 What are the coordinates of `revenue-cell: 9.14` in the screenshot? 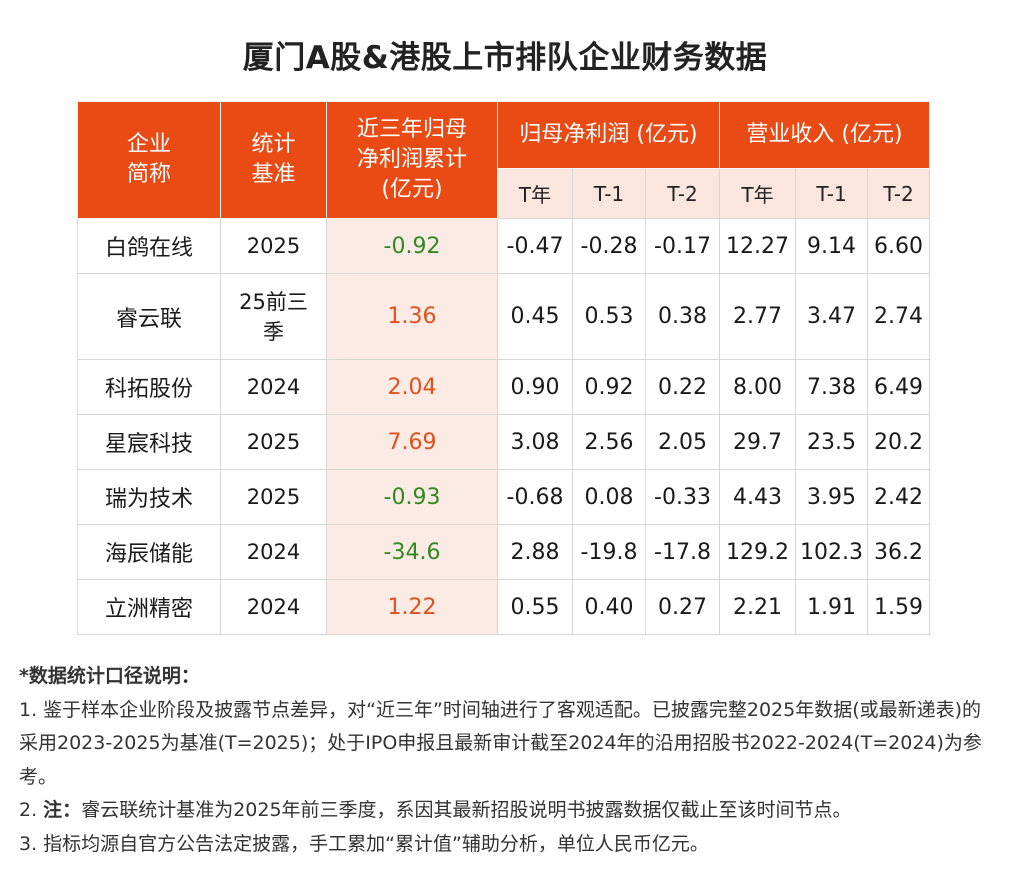 It's located at (832, 246).